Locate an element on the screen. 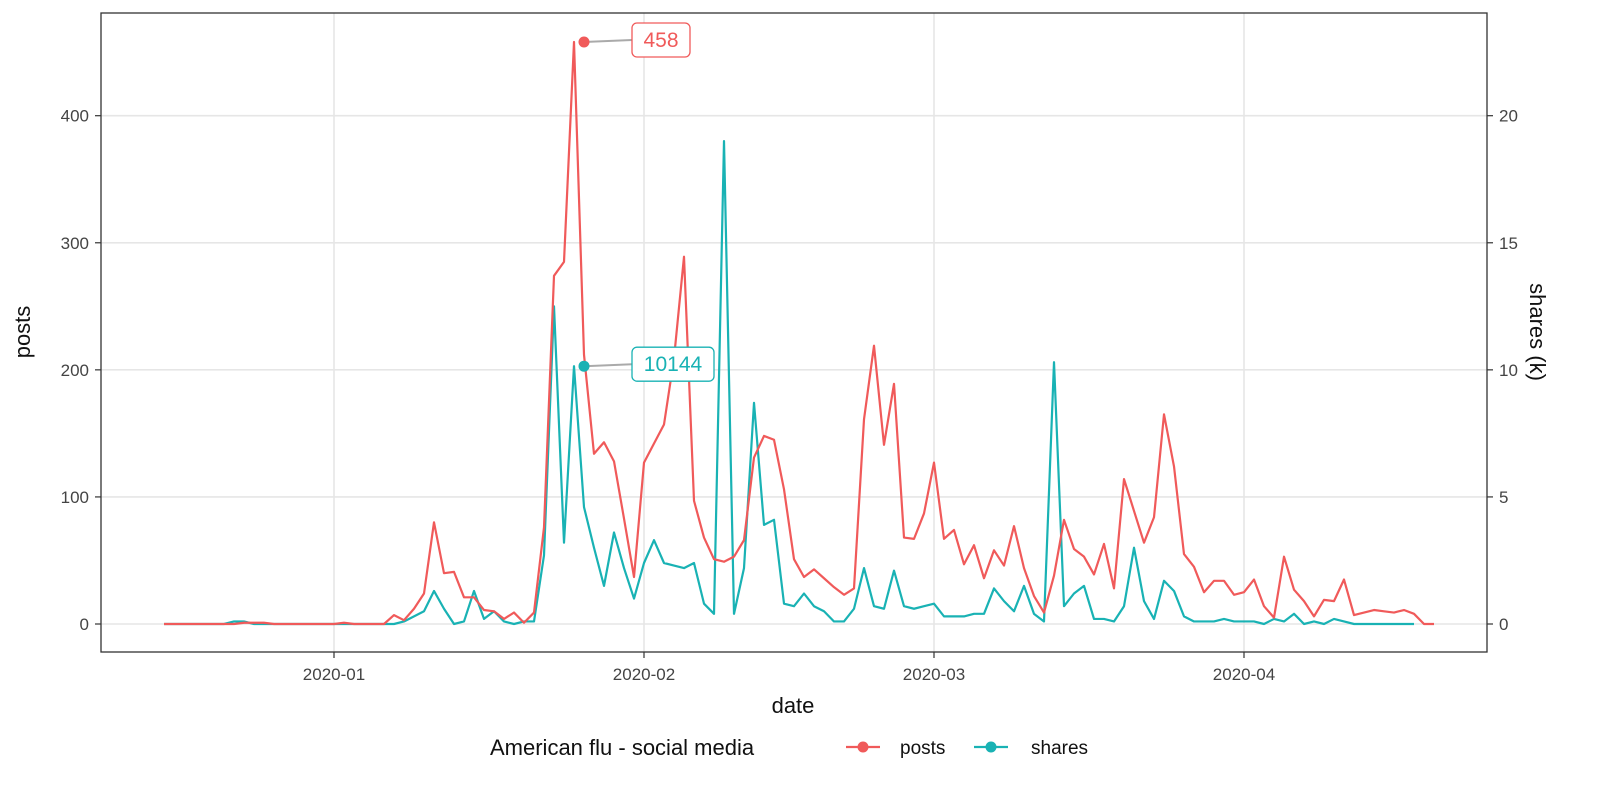  x-tick-label: 2020-02 is located at coordinates (644, 674).